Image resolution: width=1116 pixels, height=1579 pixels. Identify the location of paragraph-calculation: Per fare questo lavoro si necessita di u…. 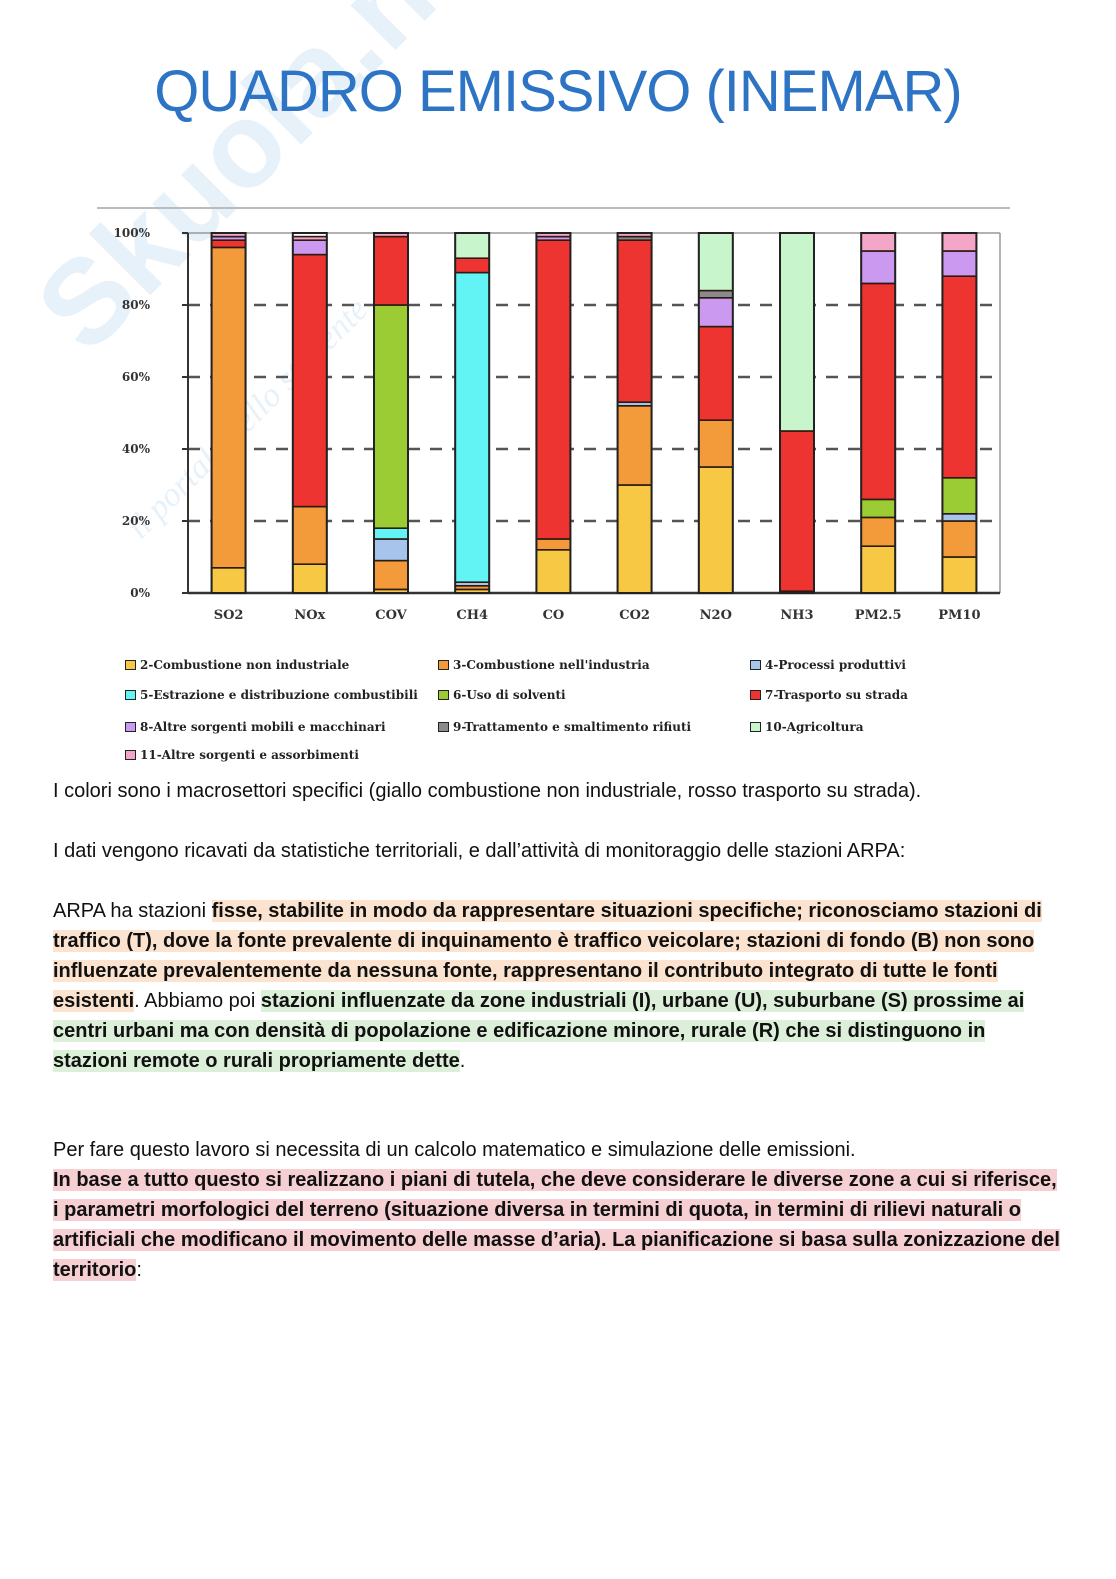
(454, 1150).